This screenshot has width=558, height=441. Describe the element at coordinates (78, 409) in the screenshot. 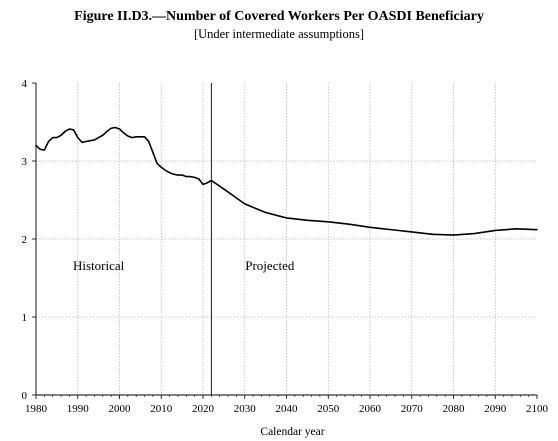

I see `x-tick-label: 1990` at that location.